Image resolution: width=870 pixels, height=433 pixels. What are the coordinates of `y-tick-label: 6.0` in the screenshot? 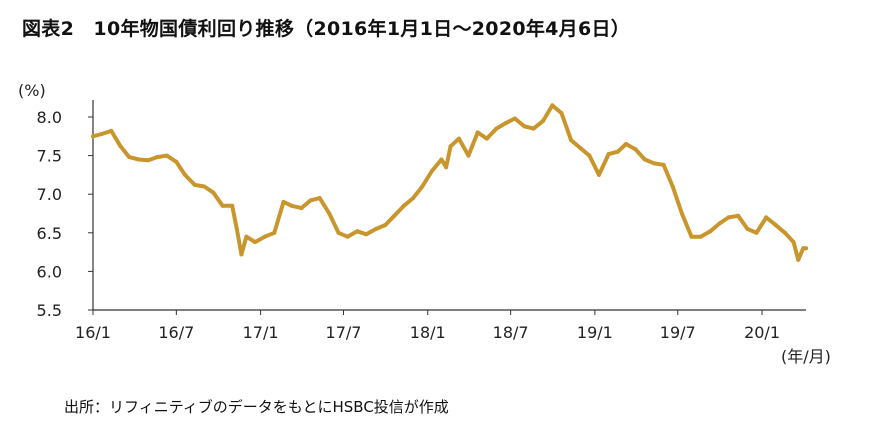 It's located at (49, 271).